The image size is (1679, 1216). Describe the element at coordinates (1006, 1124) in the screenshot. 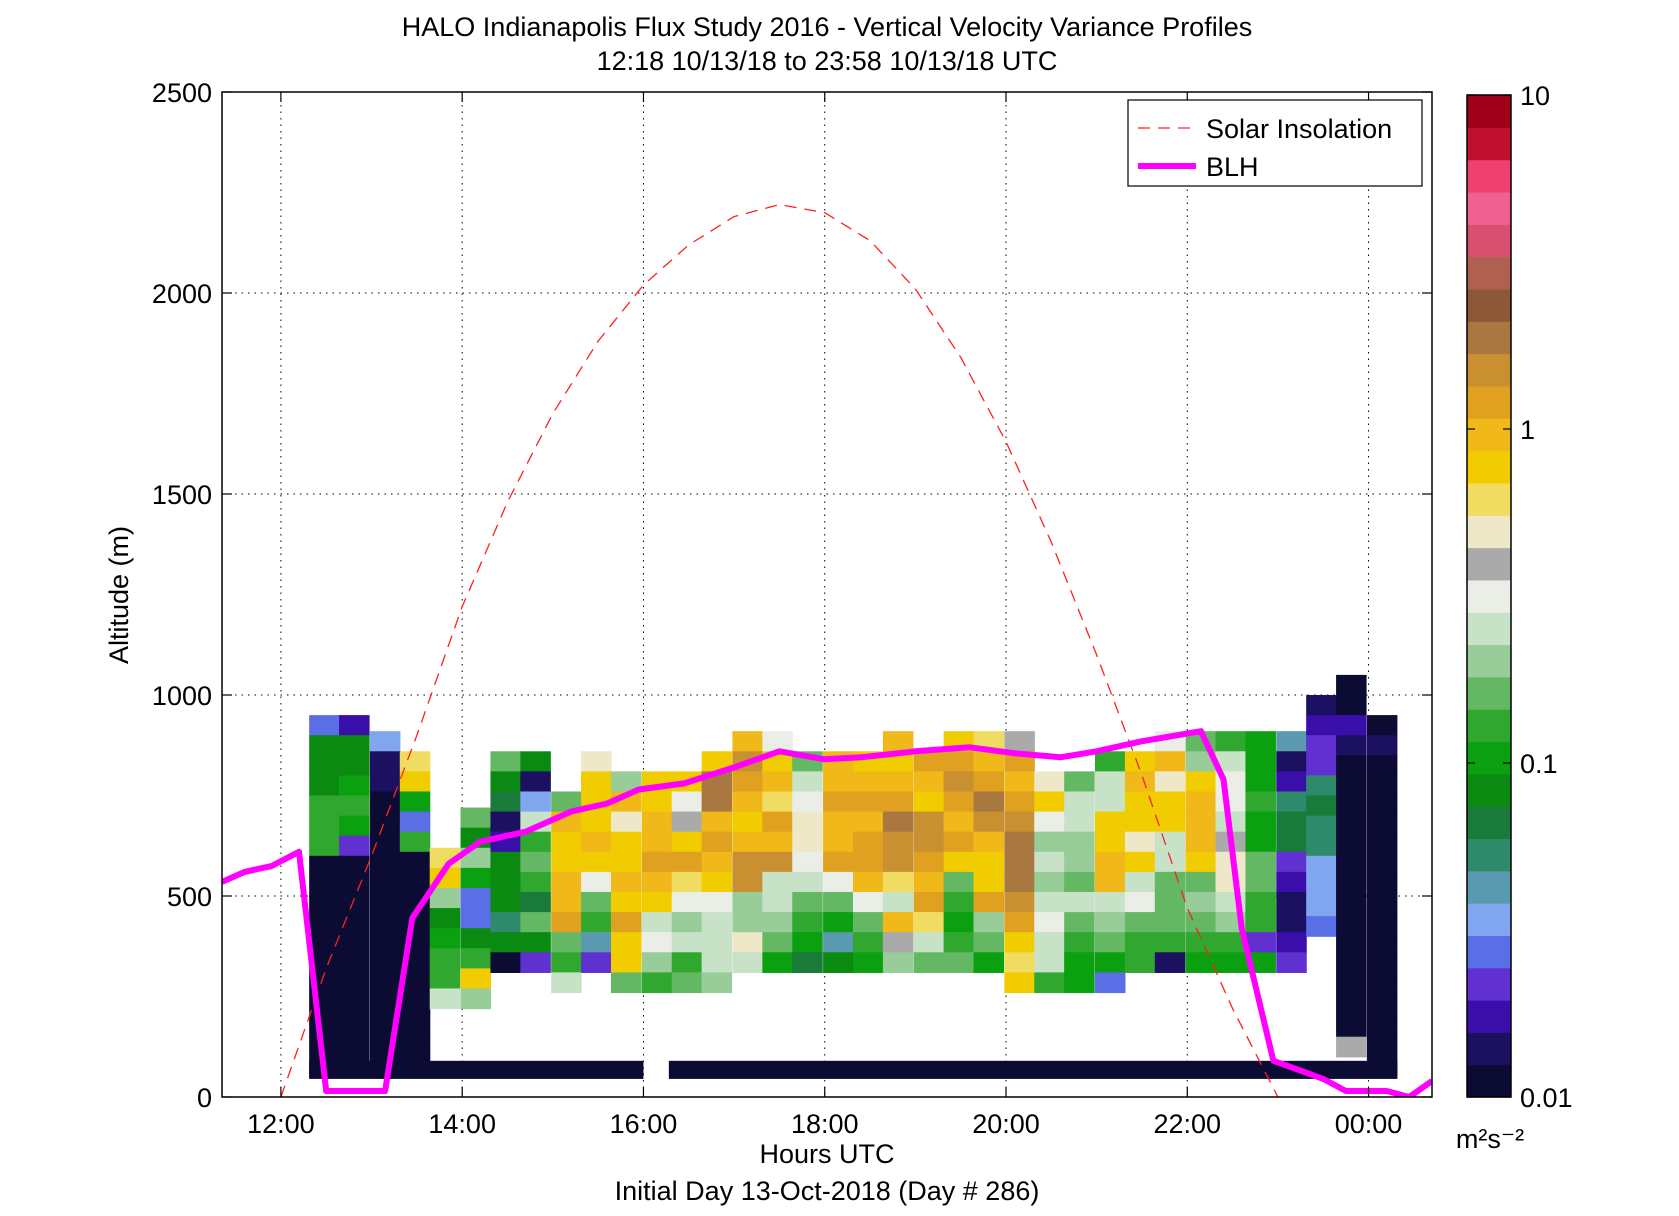

I see `x-tick-label: 20:00` at that location.